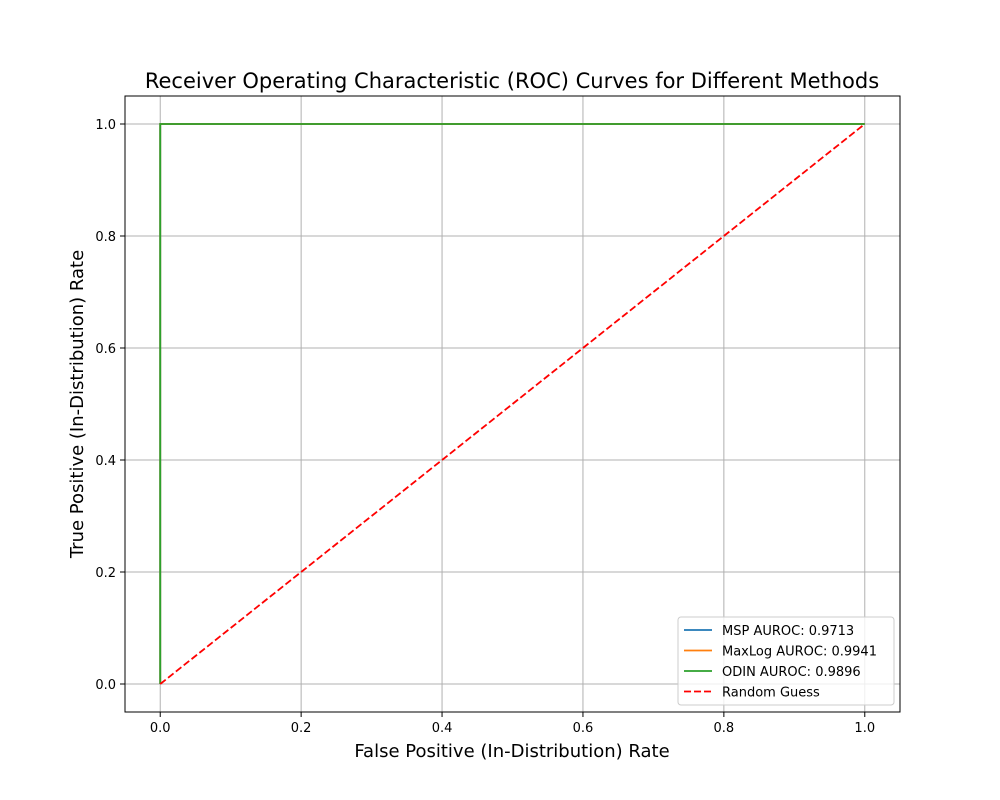 The image size is (1000, 800). Describe the element at coordinates (864, 728) in the screenshot. I see `x-tick-label: 1.0` at that location.